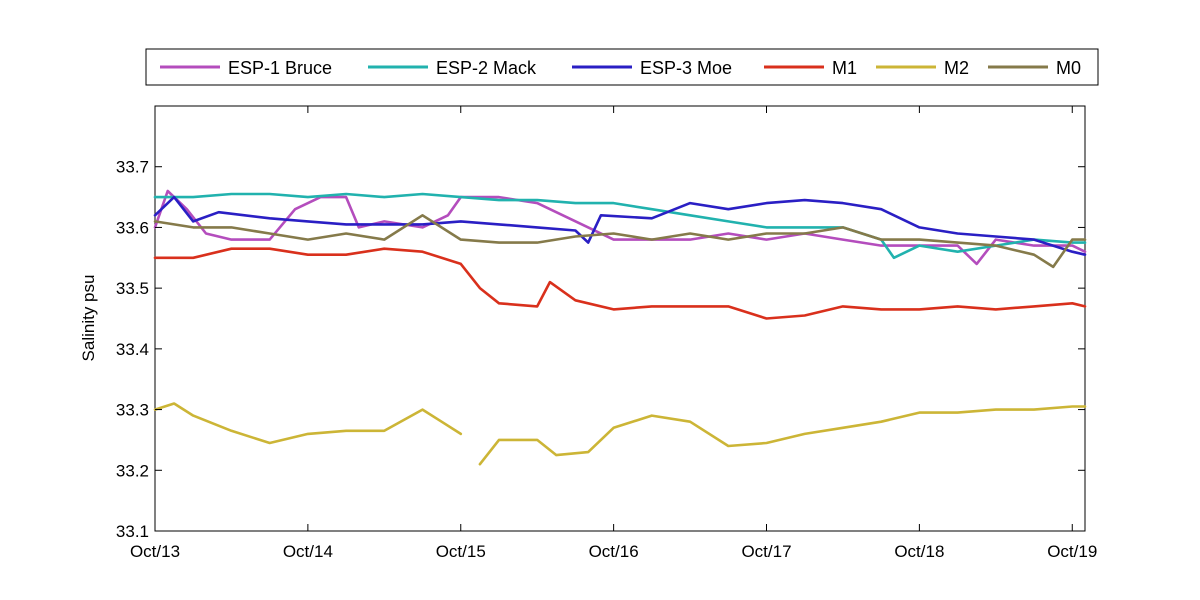 The width and height of the screenshot is (1200, 600). Describe the element at coordinates (132, 410) in the screenshot. I see `y-tick-label: 33.3` at that location.